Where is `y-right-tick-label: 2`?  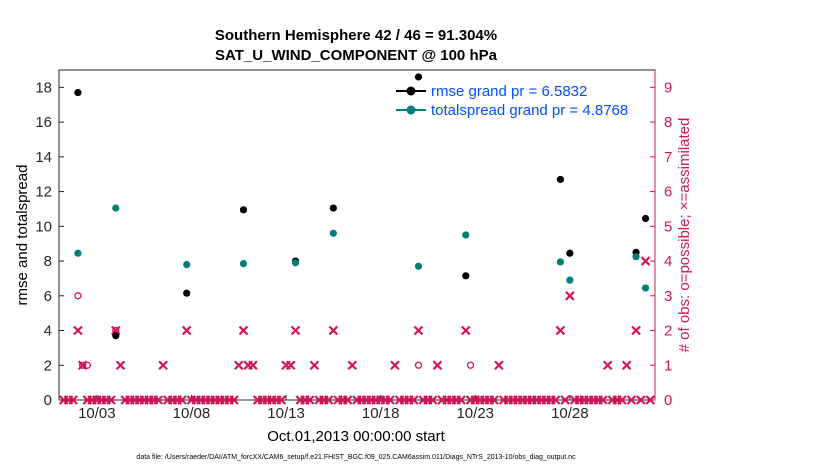 y-right-tick-label: 2 is located at coordinates (668, 331).